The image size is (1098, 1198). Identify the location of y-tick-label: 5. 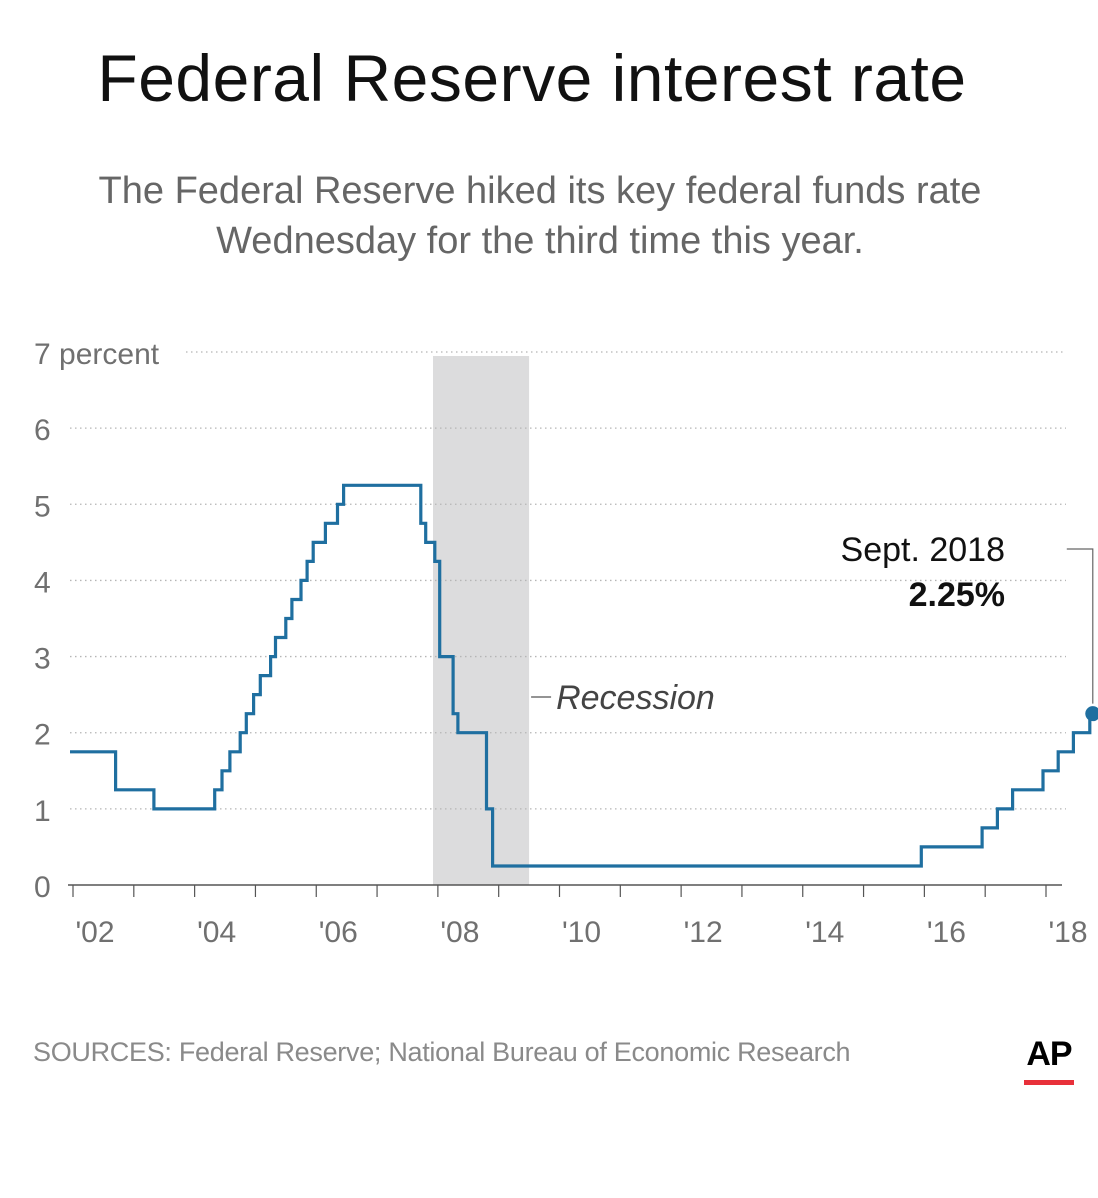
(42, 506).